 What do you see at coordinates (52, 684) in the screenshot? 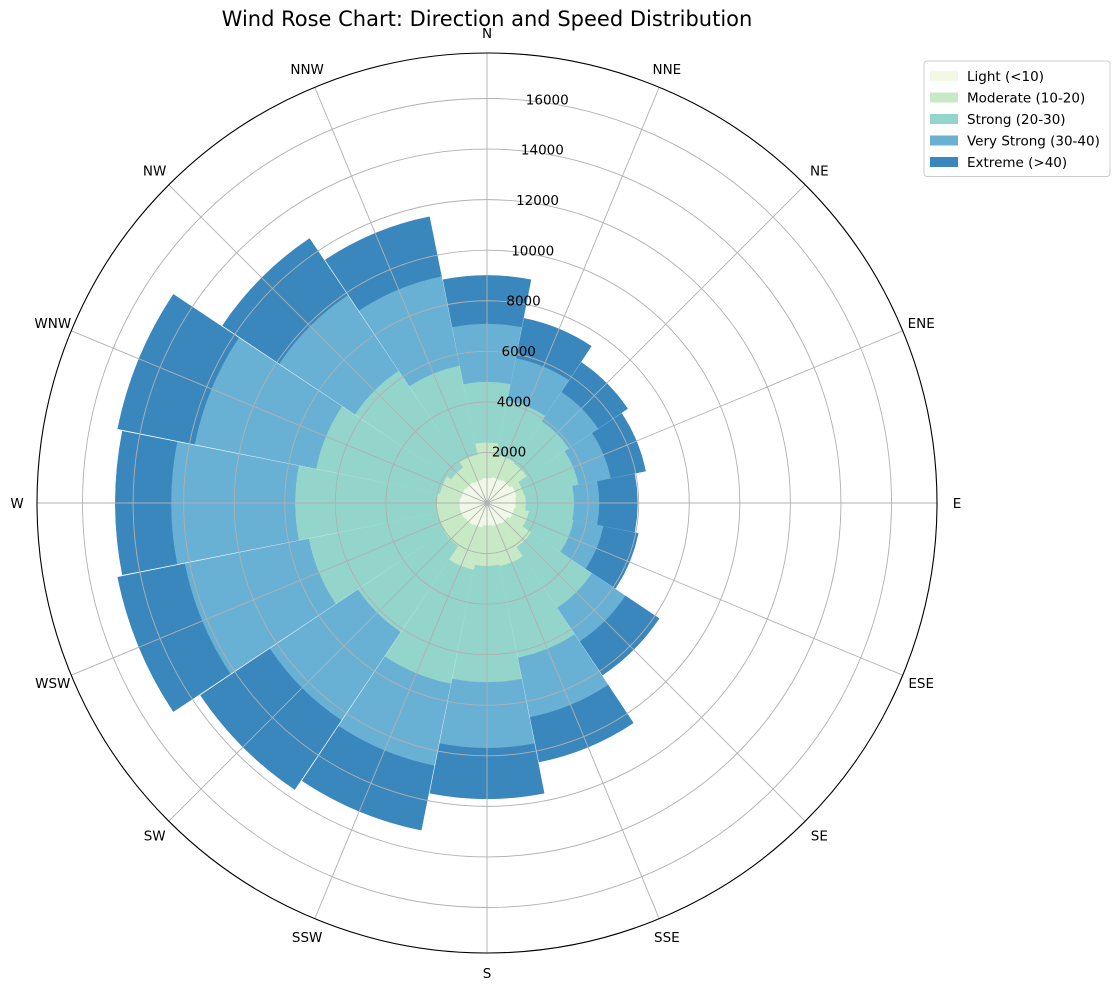
I see `direction-label-wsw: WSW` at bounding box center [52, 684].